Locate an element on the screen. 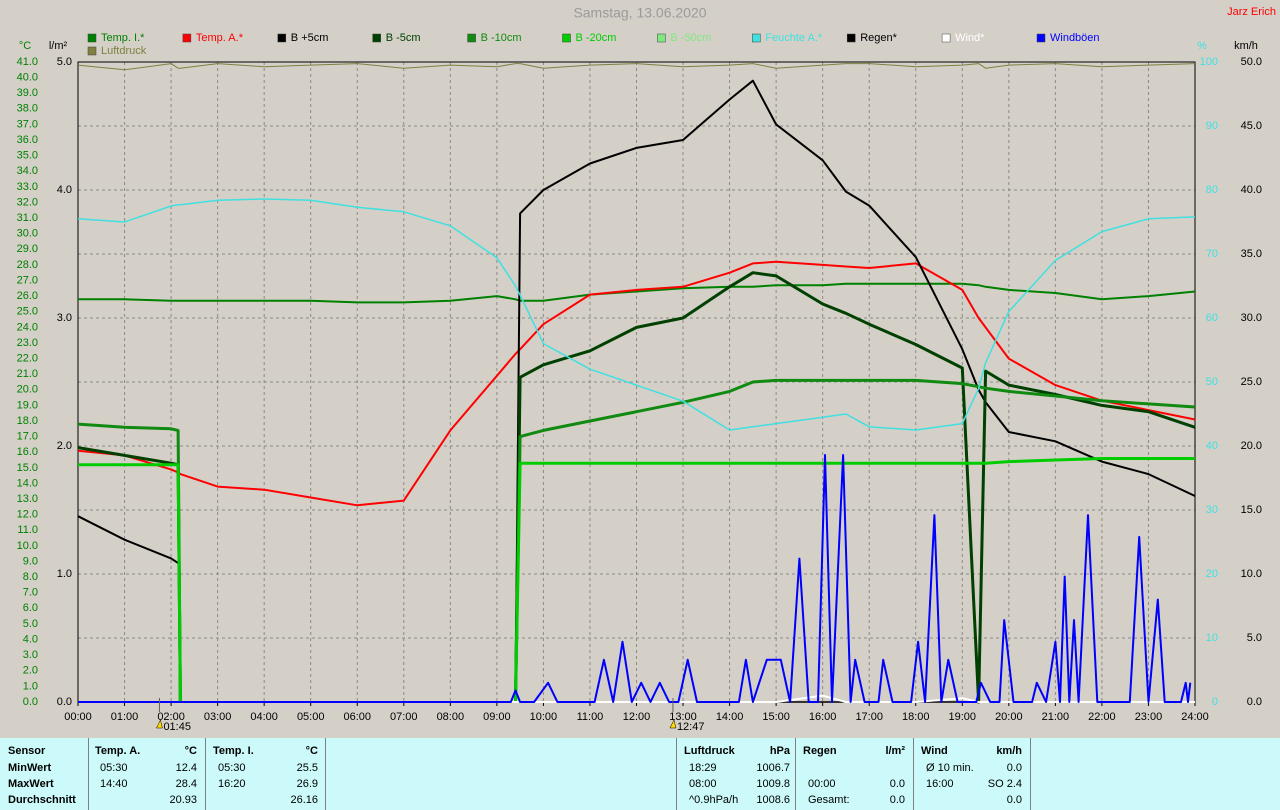 This screenshot has height=810, width=1280. block-name: Temp. A. is located at coordinates (118, 751).